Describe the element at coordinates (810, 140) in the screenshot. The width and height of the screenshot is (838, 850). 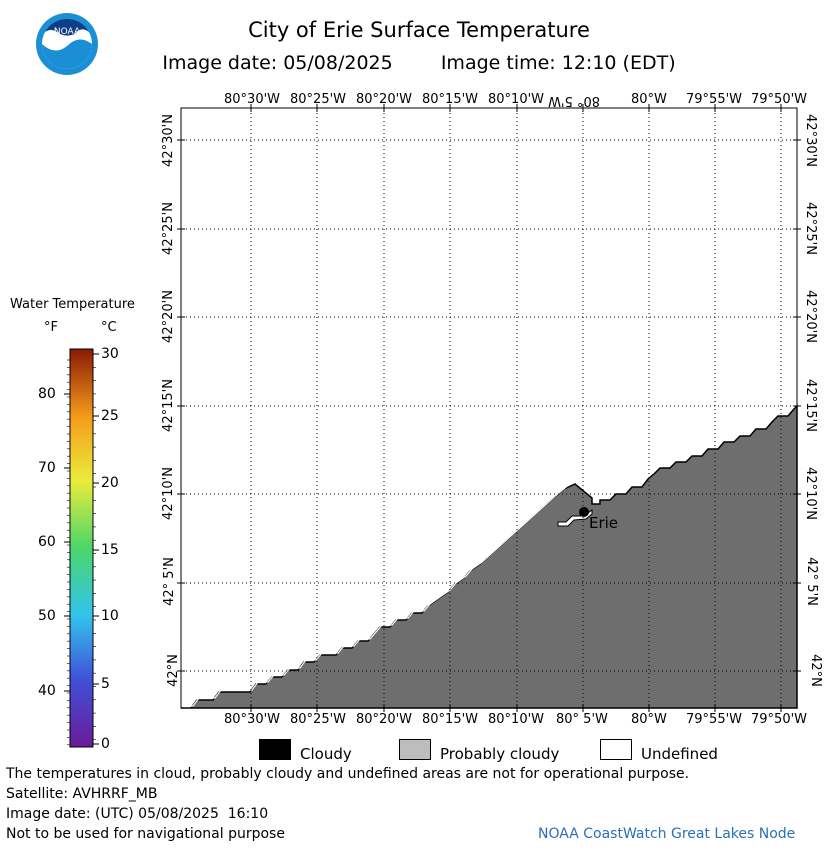
I see `right-lat-label: 42°30'N` at that location.